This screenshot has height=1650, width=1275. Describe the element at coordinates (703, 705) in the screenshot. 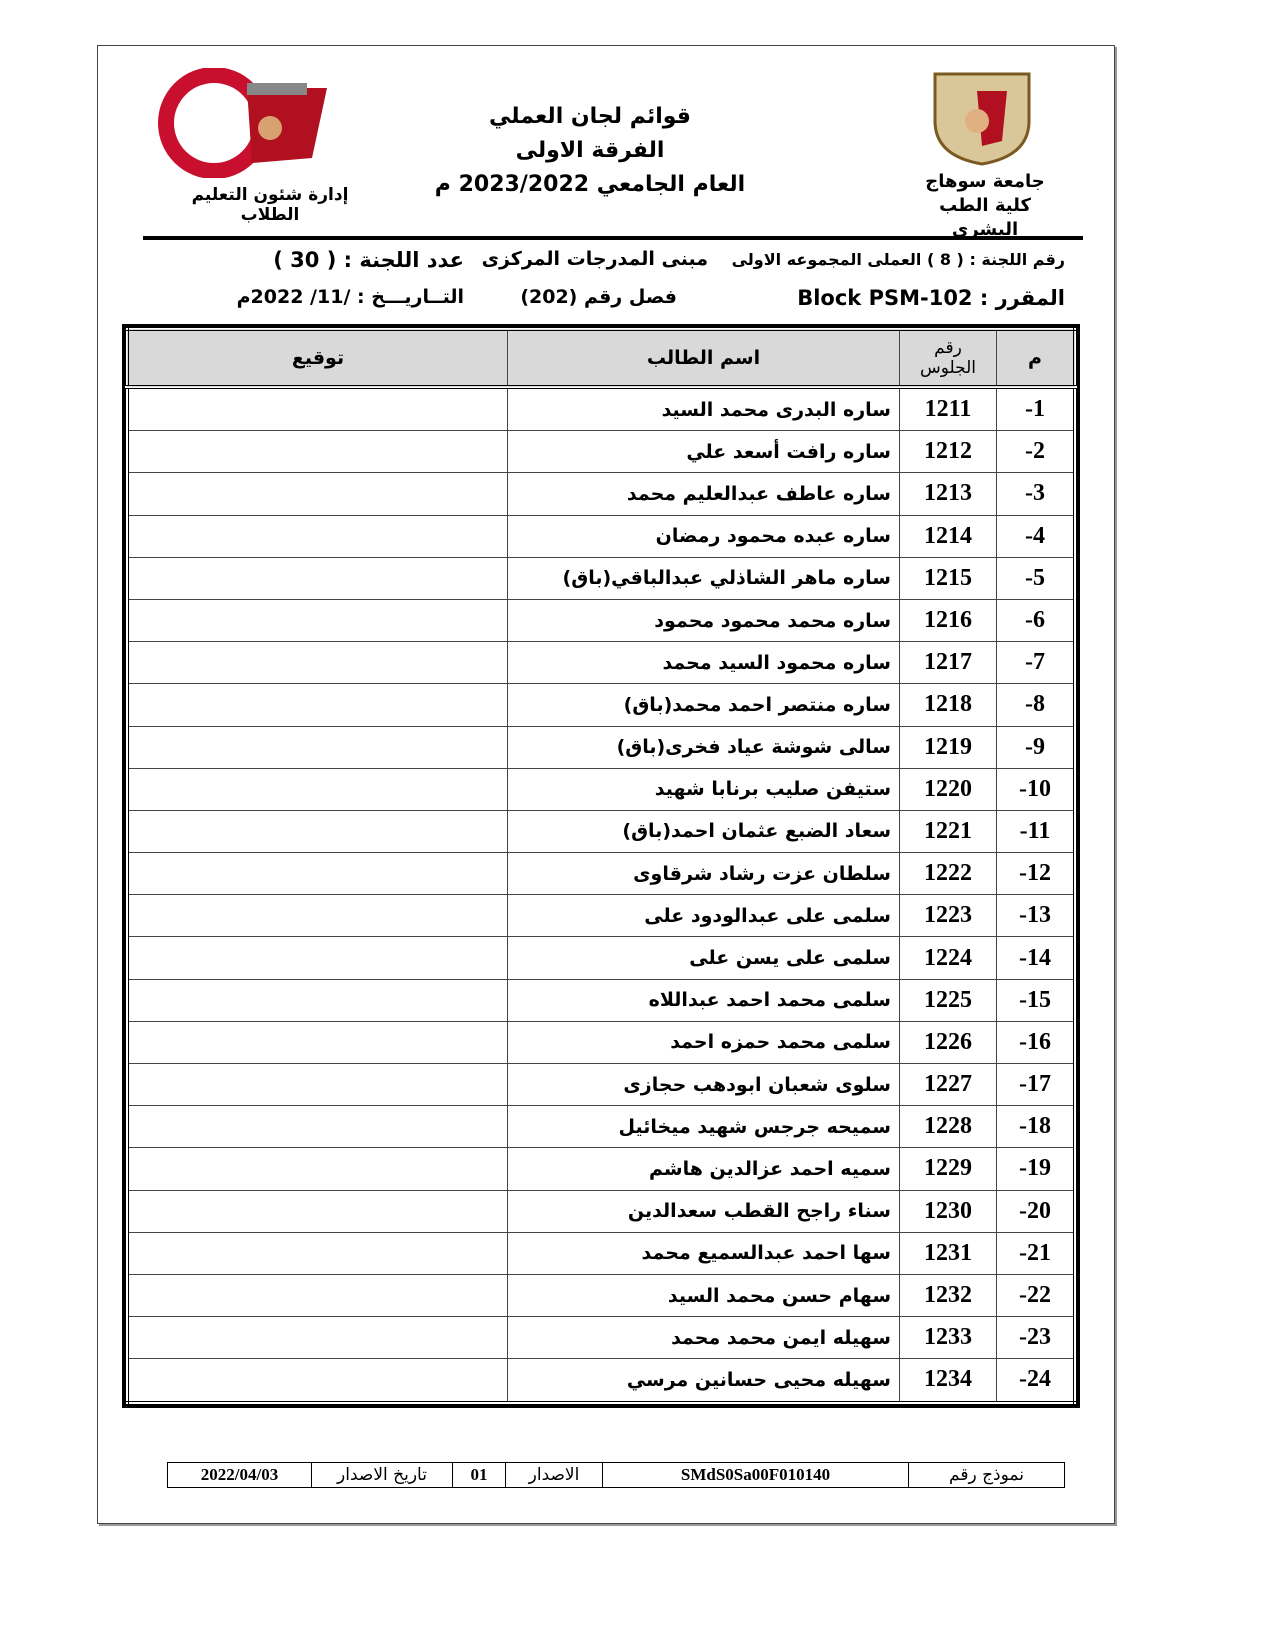

I see `student-name: ساره منتصر احمد محمد(باق)` at that location.